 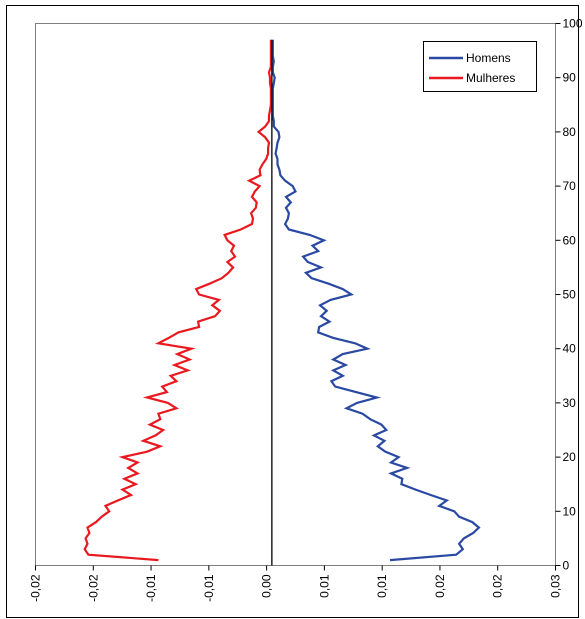 What do you see at coordinates (566, 566) in the screenshot?
I see `y-tick-label: 0` at bounding box center [566, 566].